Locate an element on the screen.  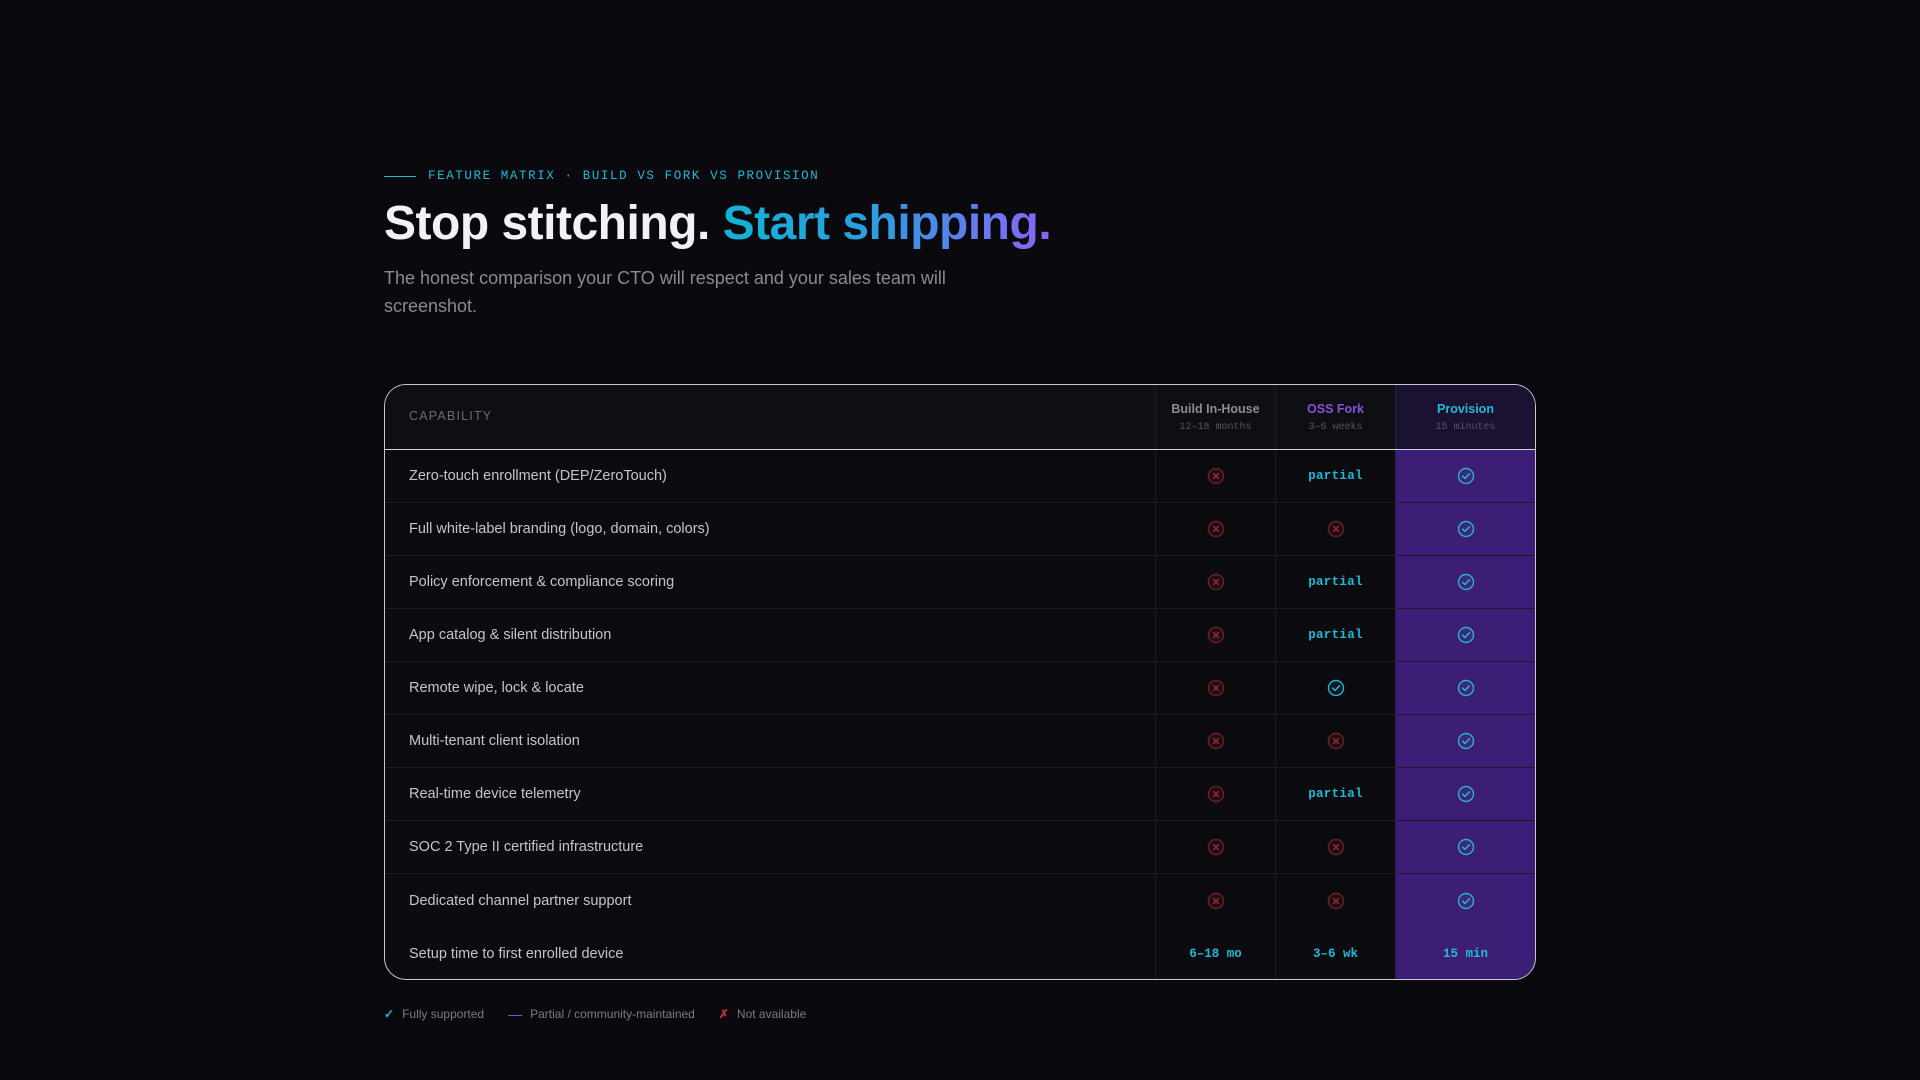
build-column-time: 12–18 months is located at coordinates (1215, 427).